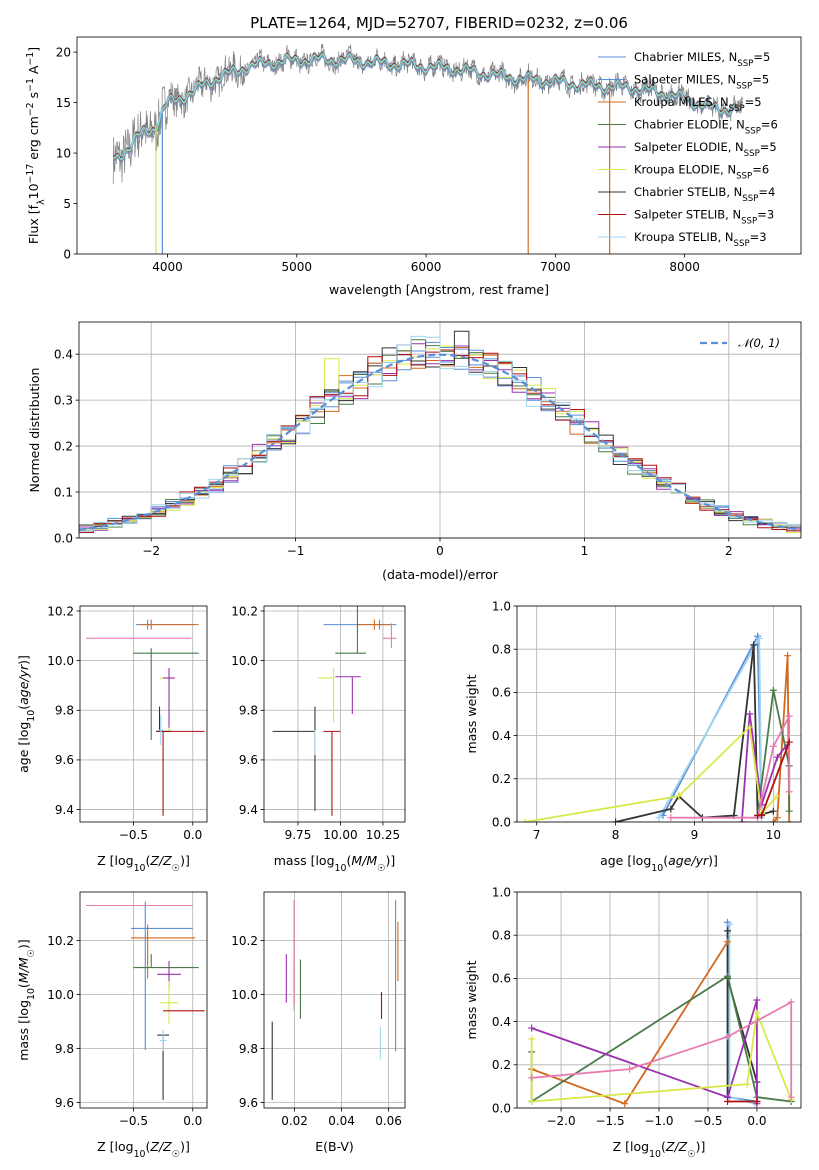 The width and height of the screenshot is (819, 1170). Describe the element at coordinates (318, 1022) in the screenshot. I see `panel-mass_vs_EBV: 0.02 0.04 0.06 9.6 9.8 10.0 10.2 E(B-V)` at that location.